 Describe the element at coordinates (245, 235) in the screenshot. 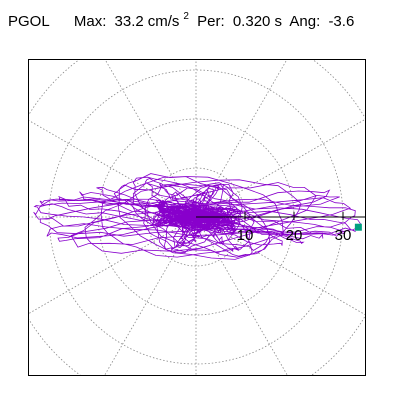

I see `radial-tick-label-10: 10` at that location.